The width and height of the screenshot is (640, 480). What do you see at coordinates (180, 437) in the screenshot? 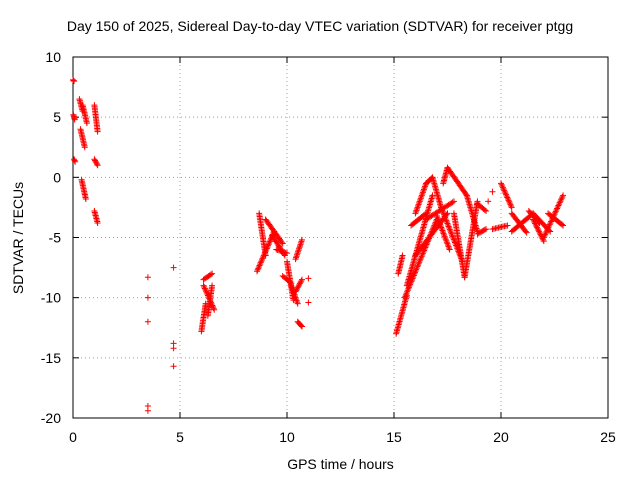
I see `x-tick-label: 5` at bounding box center [180, 437].